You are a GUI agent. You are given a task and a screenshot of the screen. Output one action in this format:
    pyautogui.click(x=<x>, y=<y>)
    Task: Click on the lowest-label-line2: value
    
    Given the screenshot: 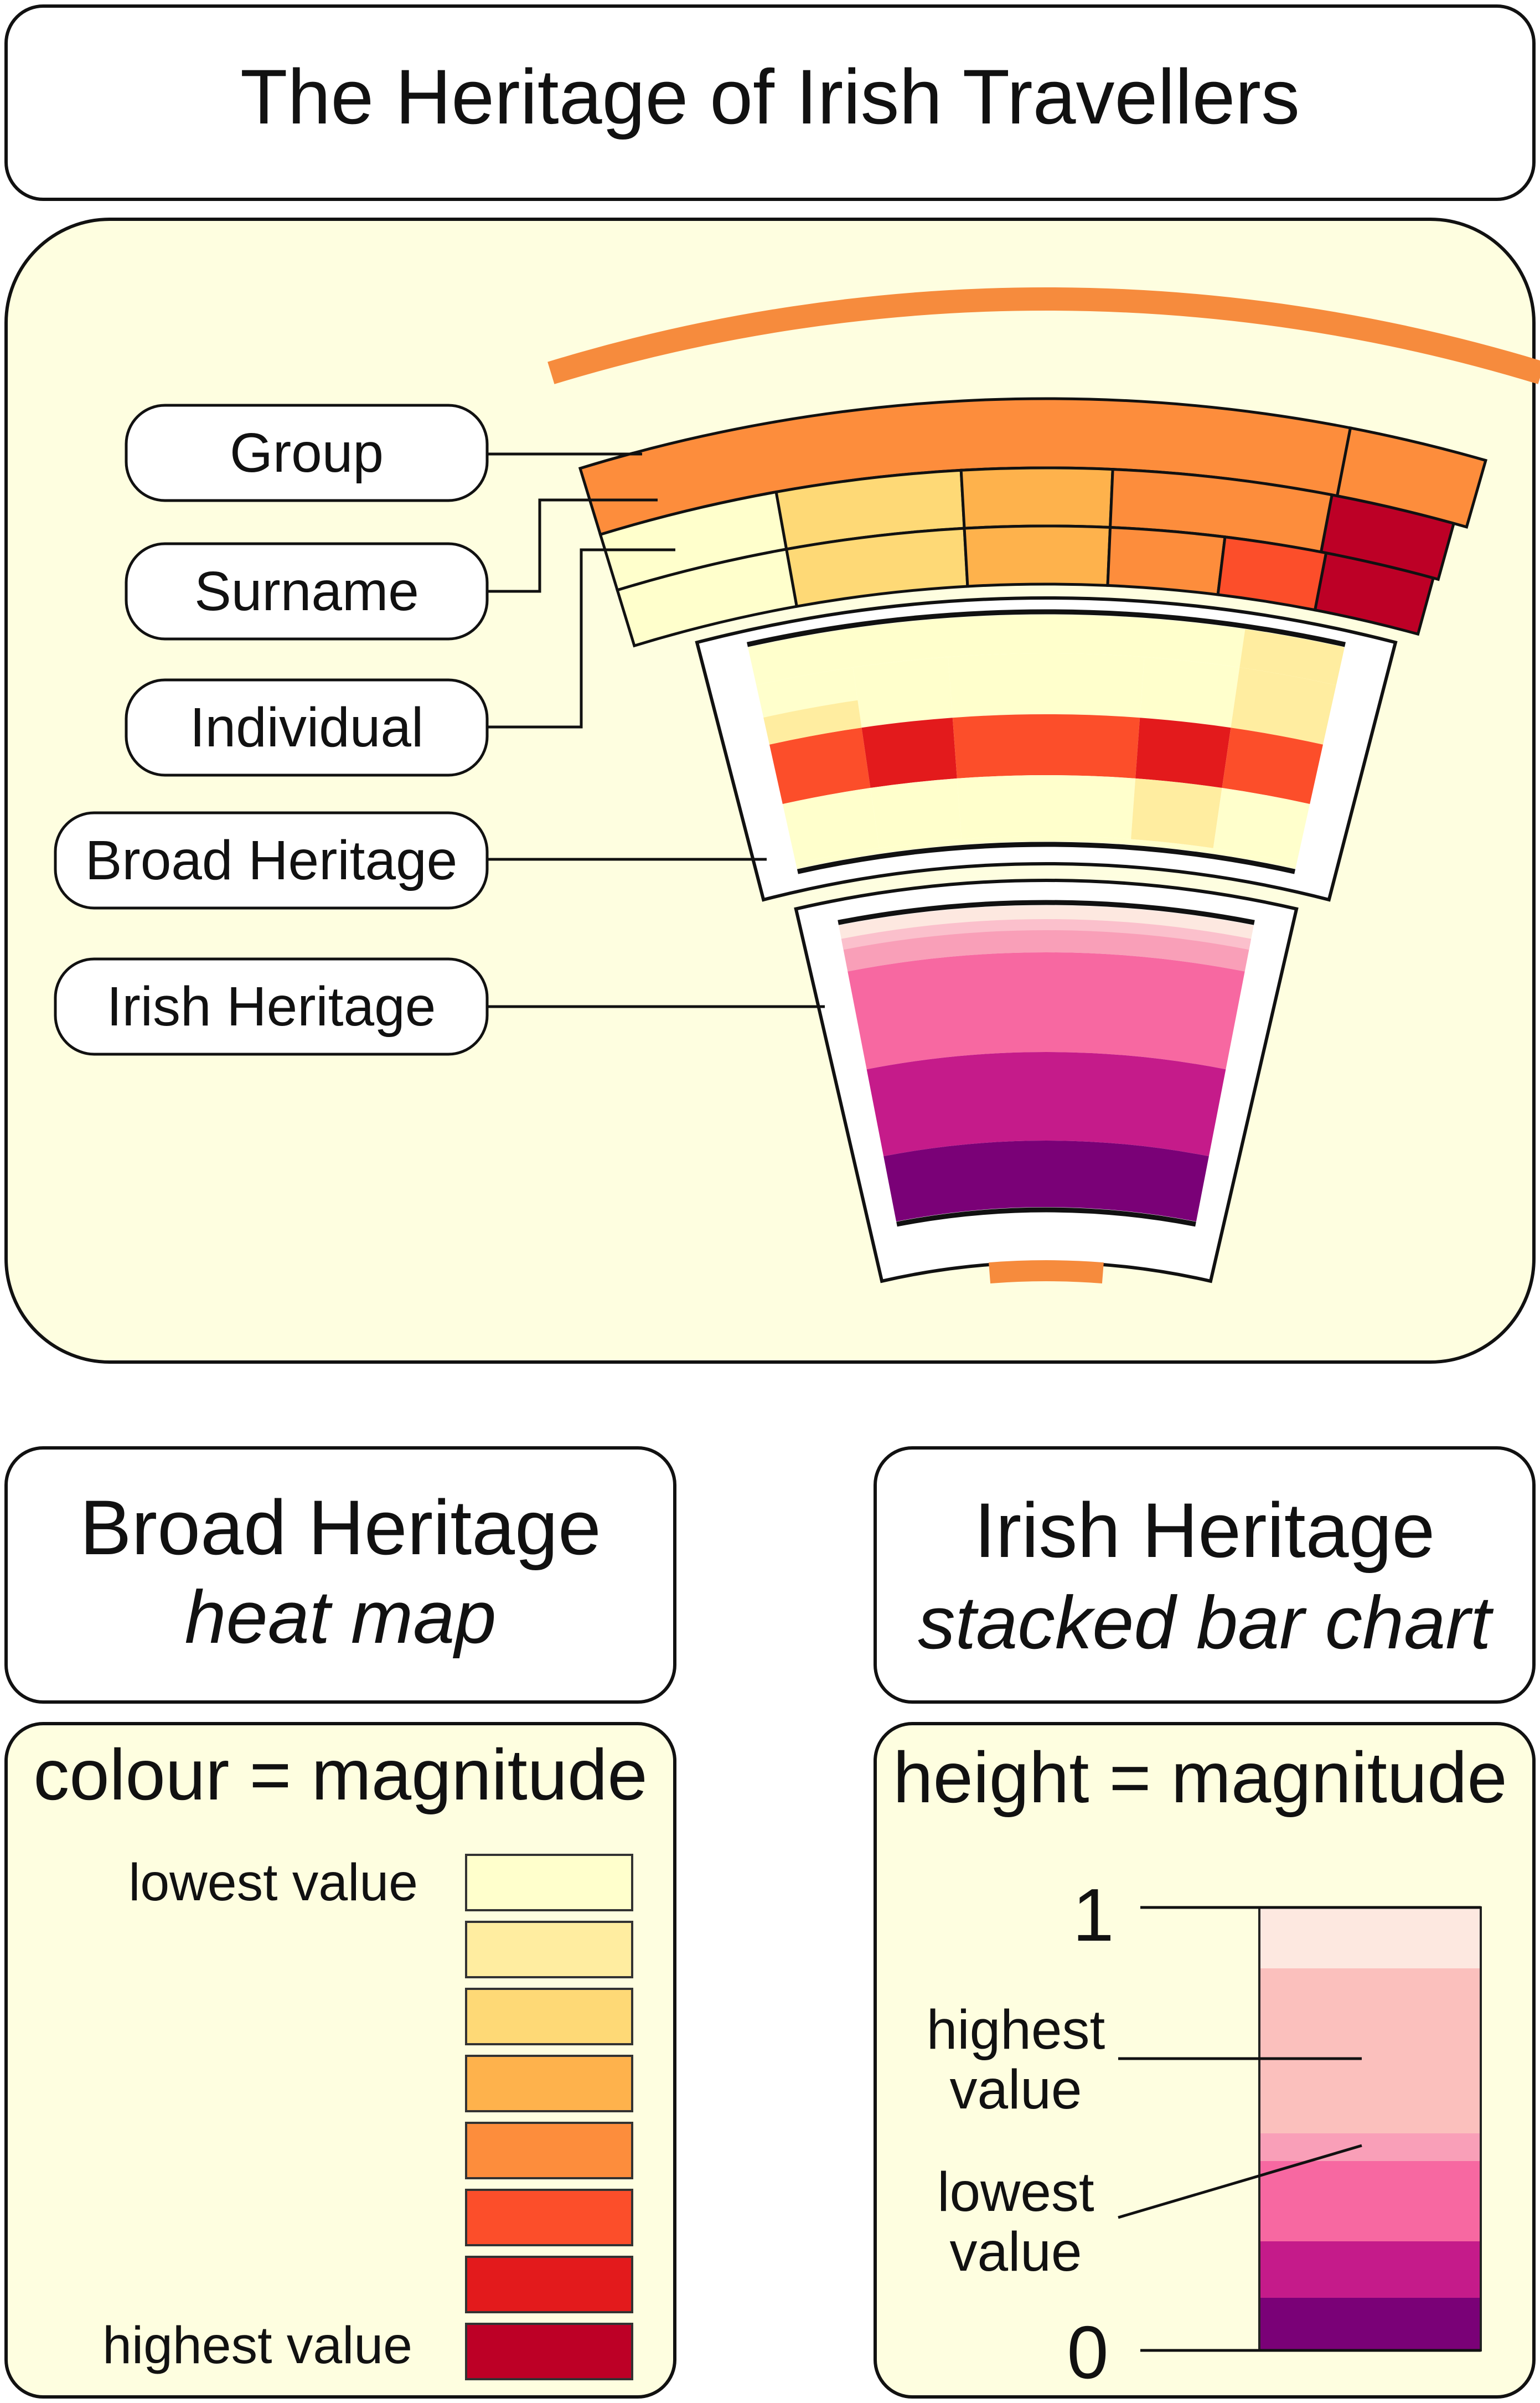 What is the action you would take?
    pyautogui.click(x=1016, y=2252)
    